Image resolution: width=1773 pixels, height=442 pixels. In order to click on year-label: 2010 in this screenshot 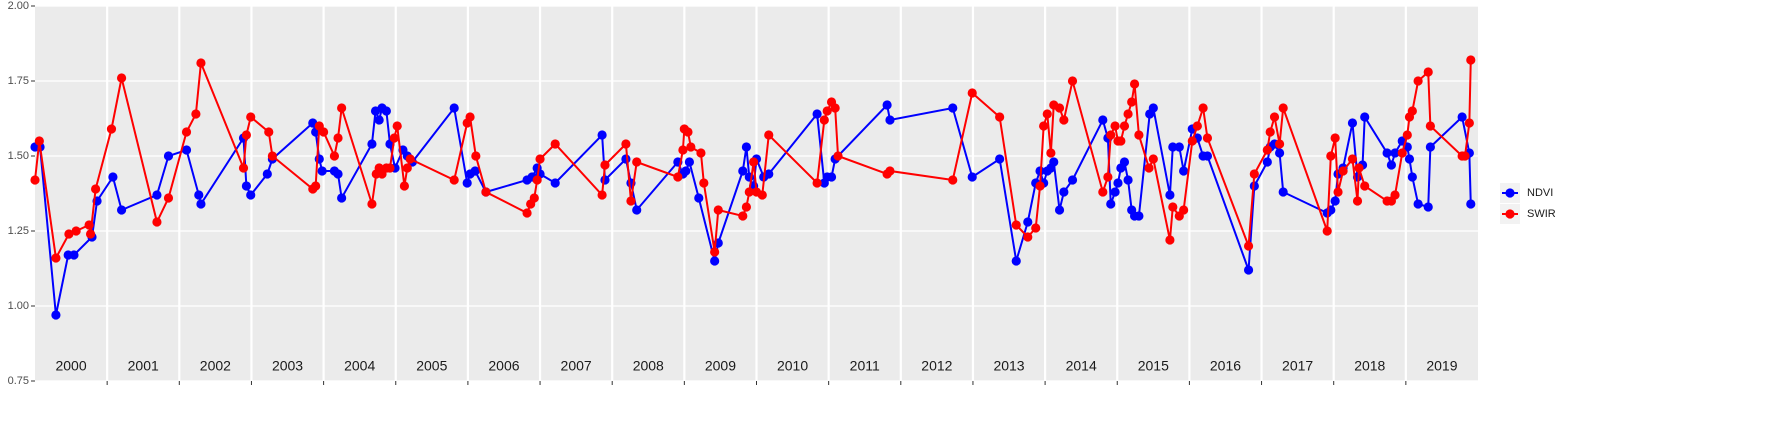, I will do `click(792, 366)`.